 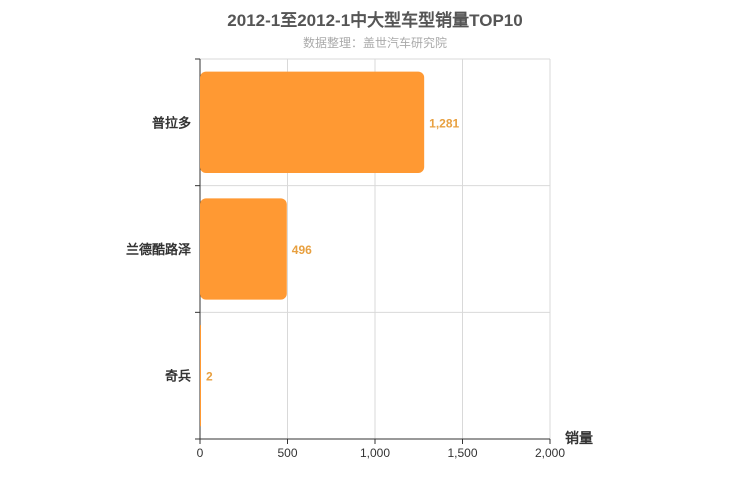 What do you see at coordinates (462, 453) in the screenshot?
I see `x-tick-label: 1,500` at bounding box center [462, 453].